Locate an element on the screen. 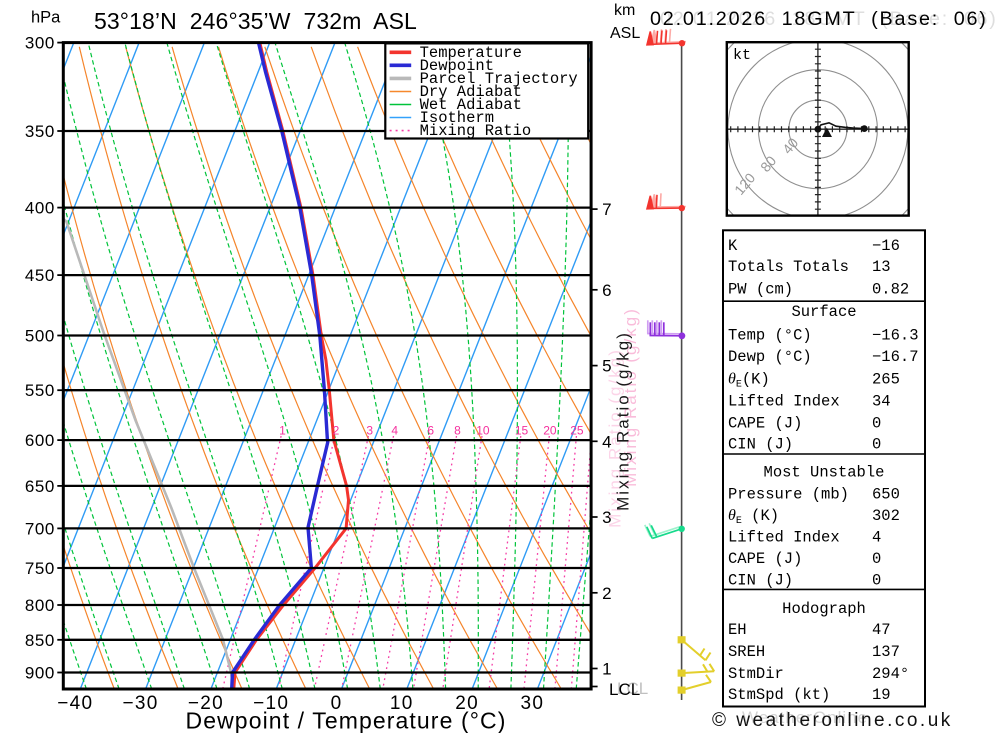 This screenshot has width=1000, height=738. svg-text: 900 is located at coordinates (40, 673).